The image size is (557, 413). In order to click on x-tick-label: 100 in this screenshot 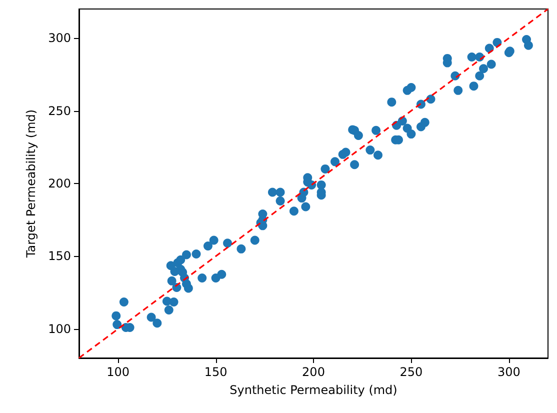, I will do `click(118, 372)`.